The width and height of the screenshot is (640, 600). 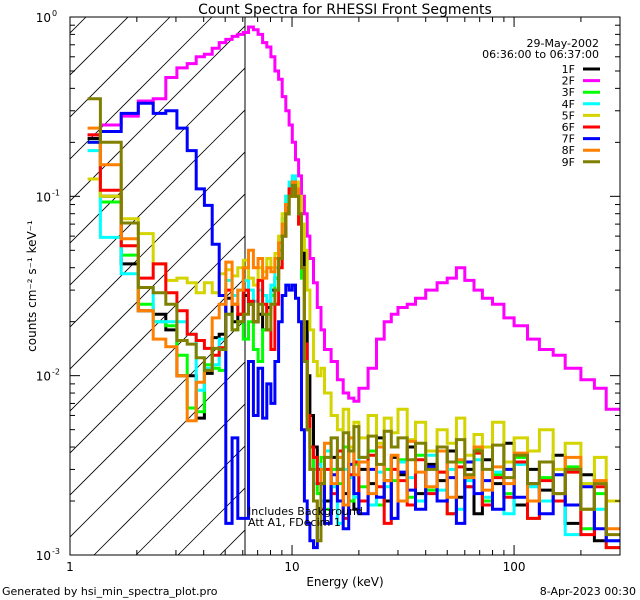 What do you see at coordinates (70, 567) in the screenshot?
I see `x-tick-label: 1` at bounding box center [70, 567].